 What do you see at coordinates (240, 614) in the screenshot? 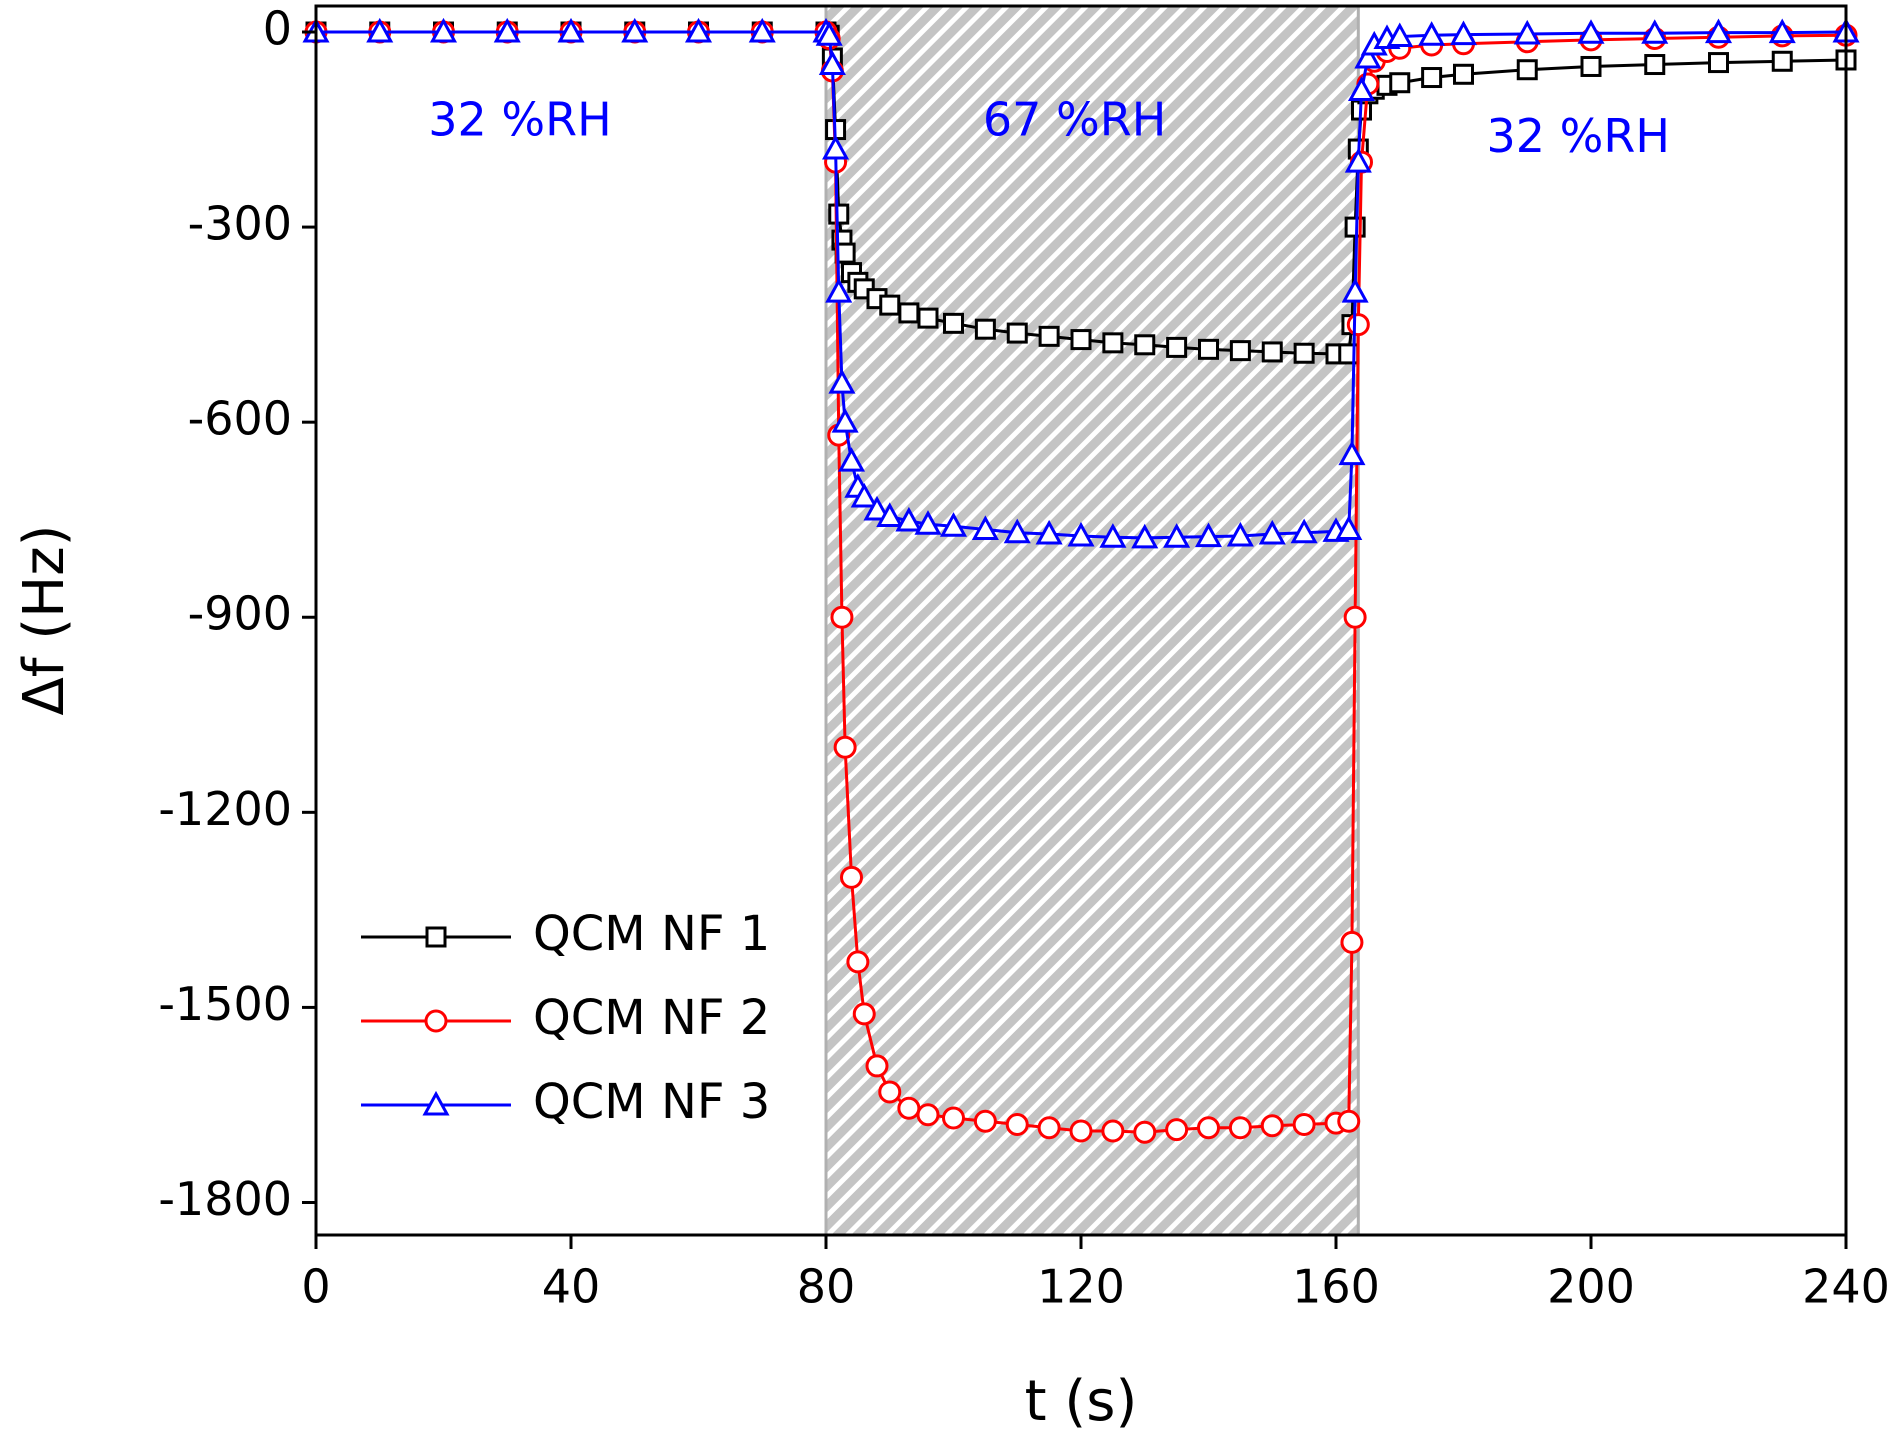
I see `y-tick-label: -900` at bounding box center [240, 614].